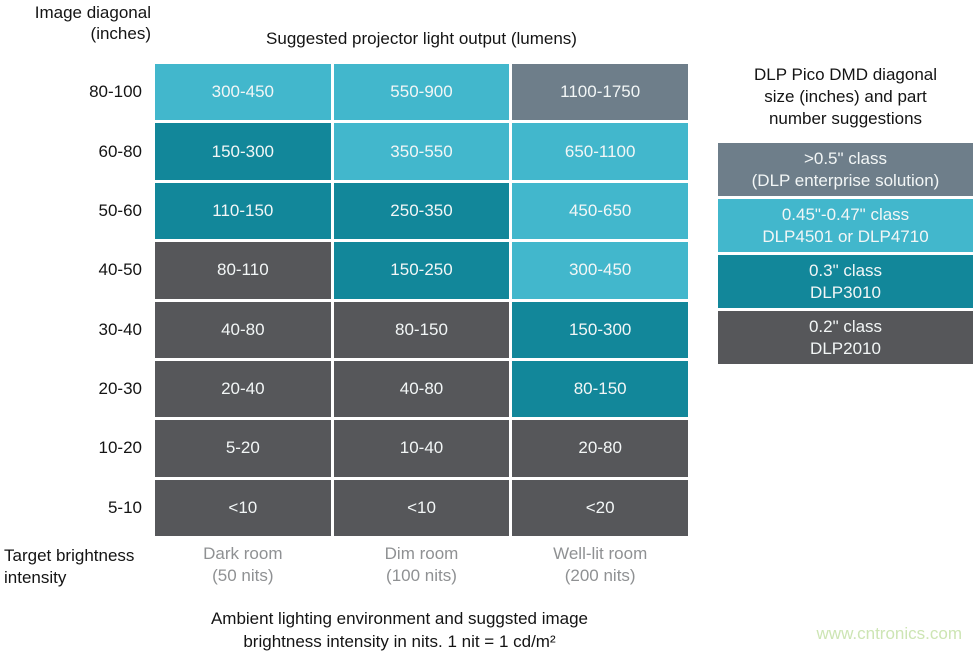  I want to click on table-cell: 110-150, so click(243, 211).